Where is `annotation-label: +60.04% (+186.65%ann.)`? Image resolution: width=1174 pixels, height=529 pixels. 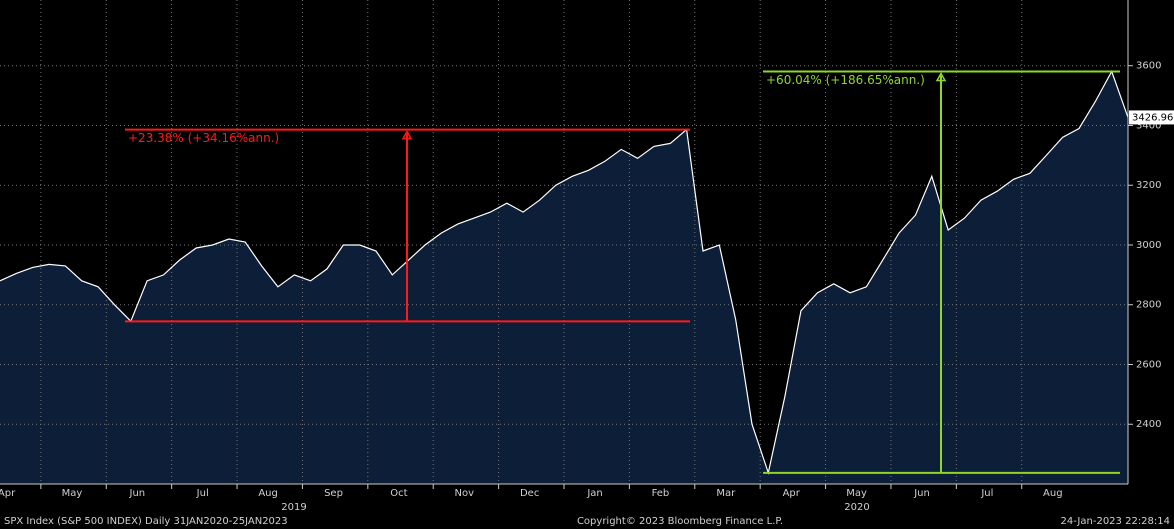
annotation-label: +60.04% (+186.65%ann.) is located at coordinates (845, 80).